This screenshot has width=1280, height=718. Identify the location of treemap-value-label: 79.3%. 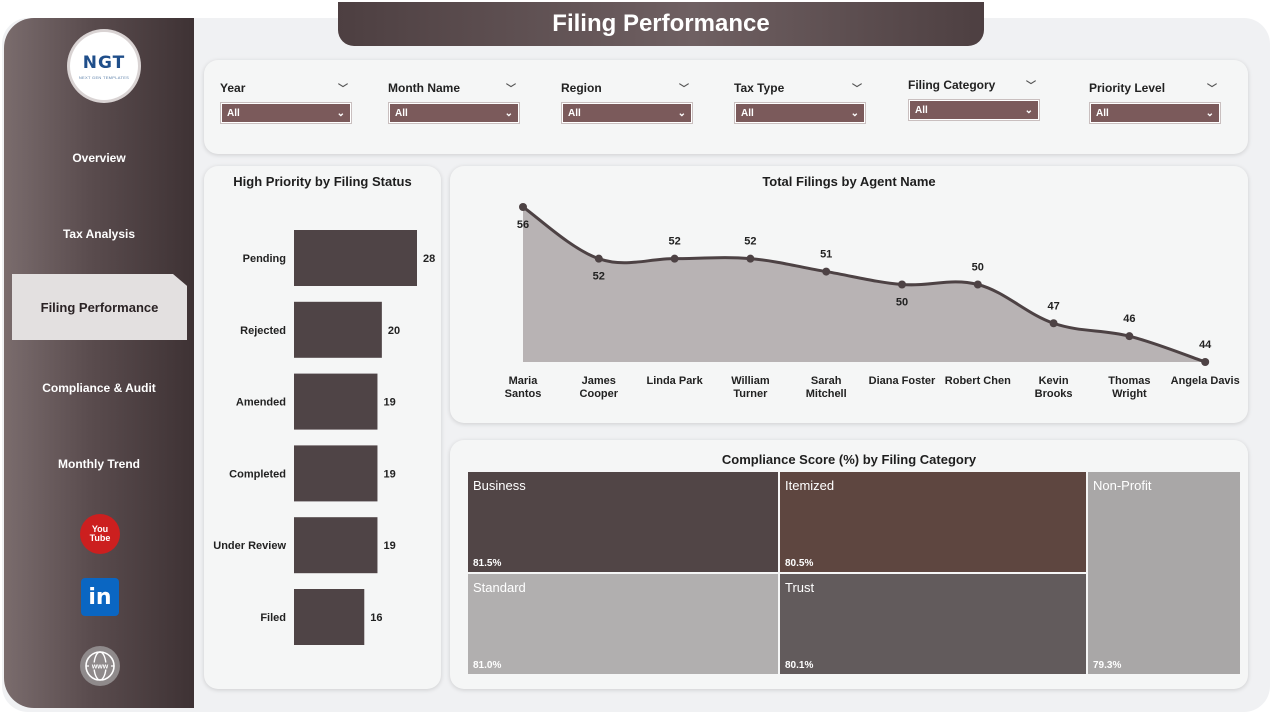
(1107, 665).